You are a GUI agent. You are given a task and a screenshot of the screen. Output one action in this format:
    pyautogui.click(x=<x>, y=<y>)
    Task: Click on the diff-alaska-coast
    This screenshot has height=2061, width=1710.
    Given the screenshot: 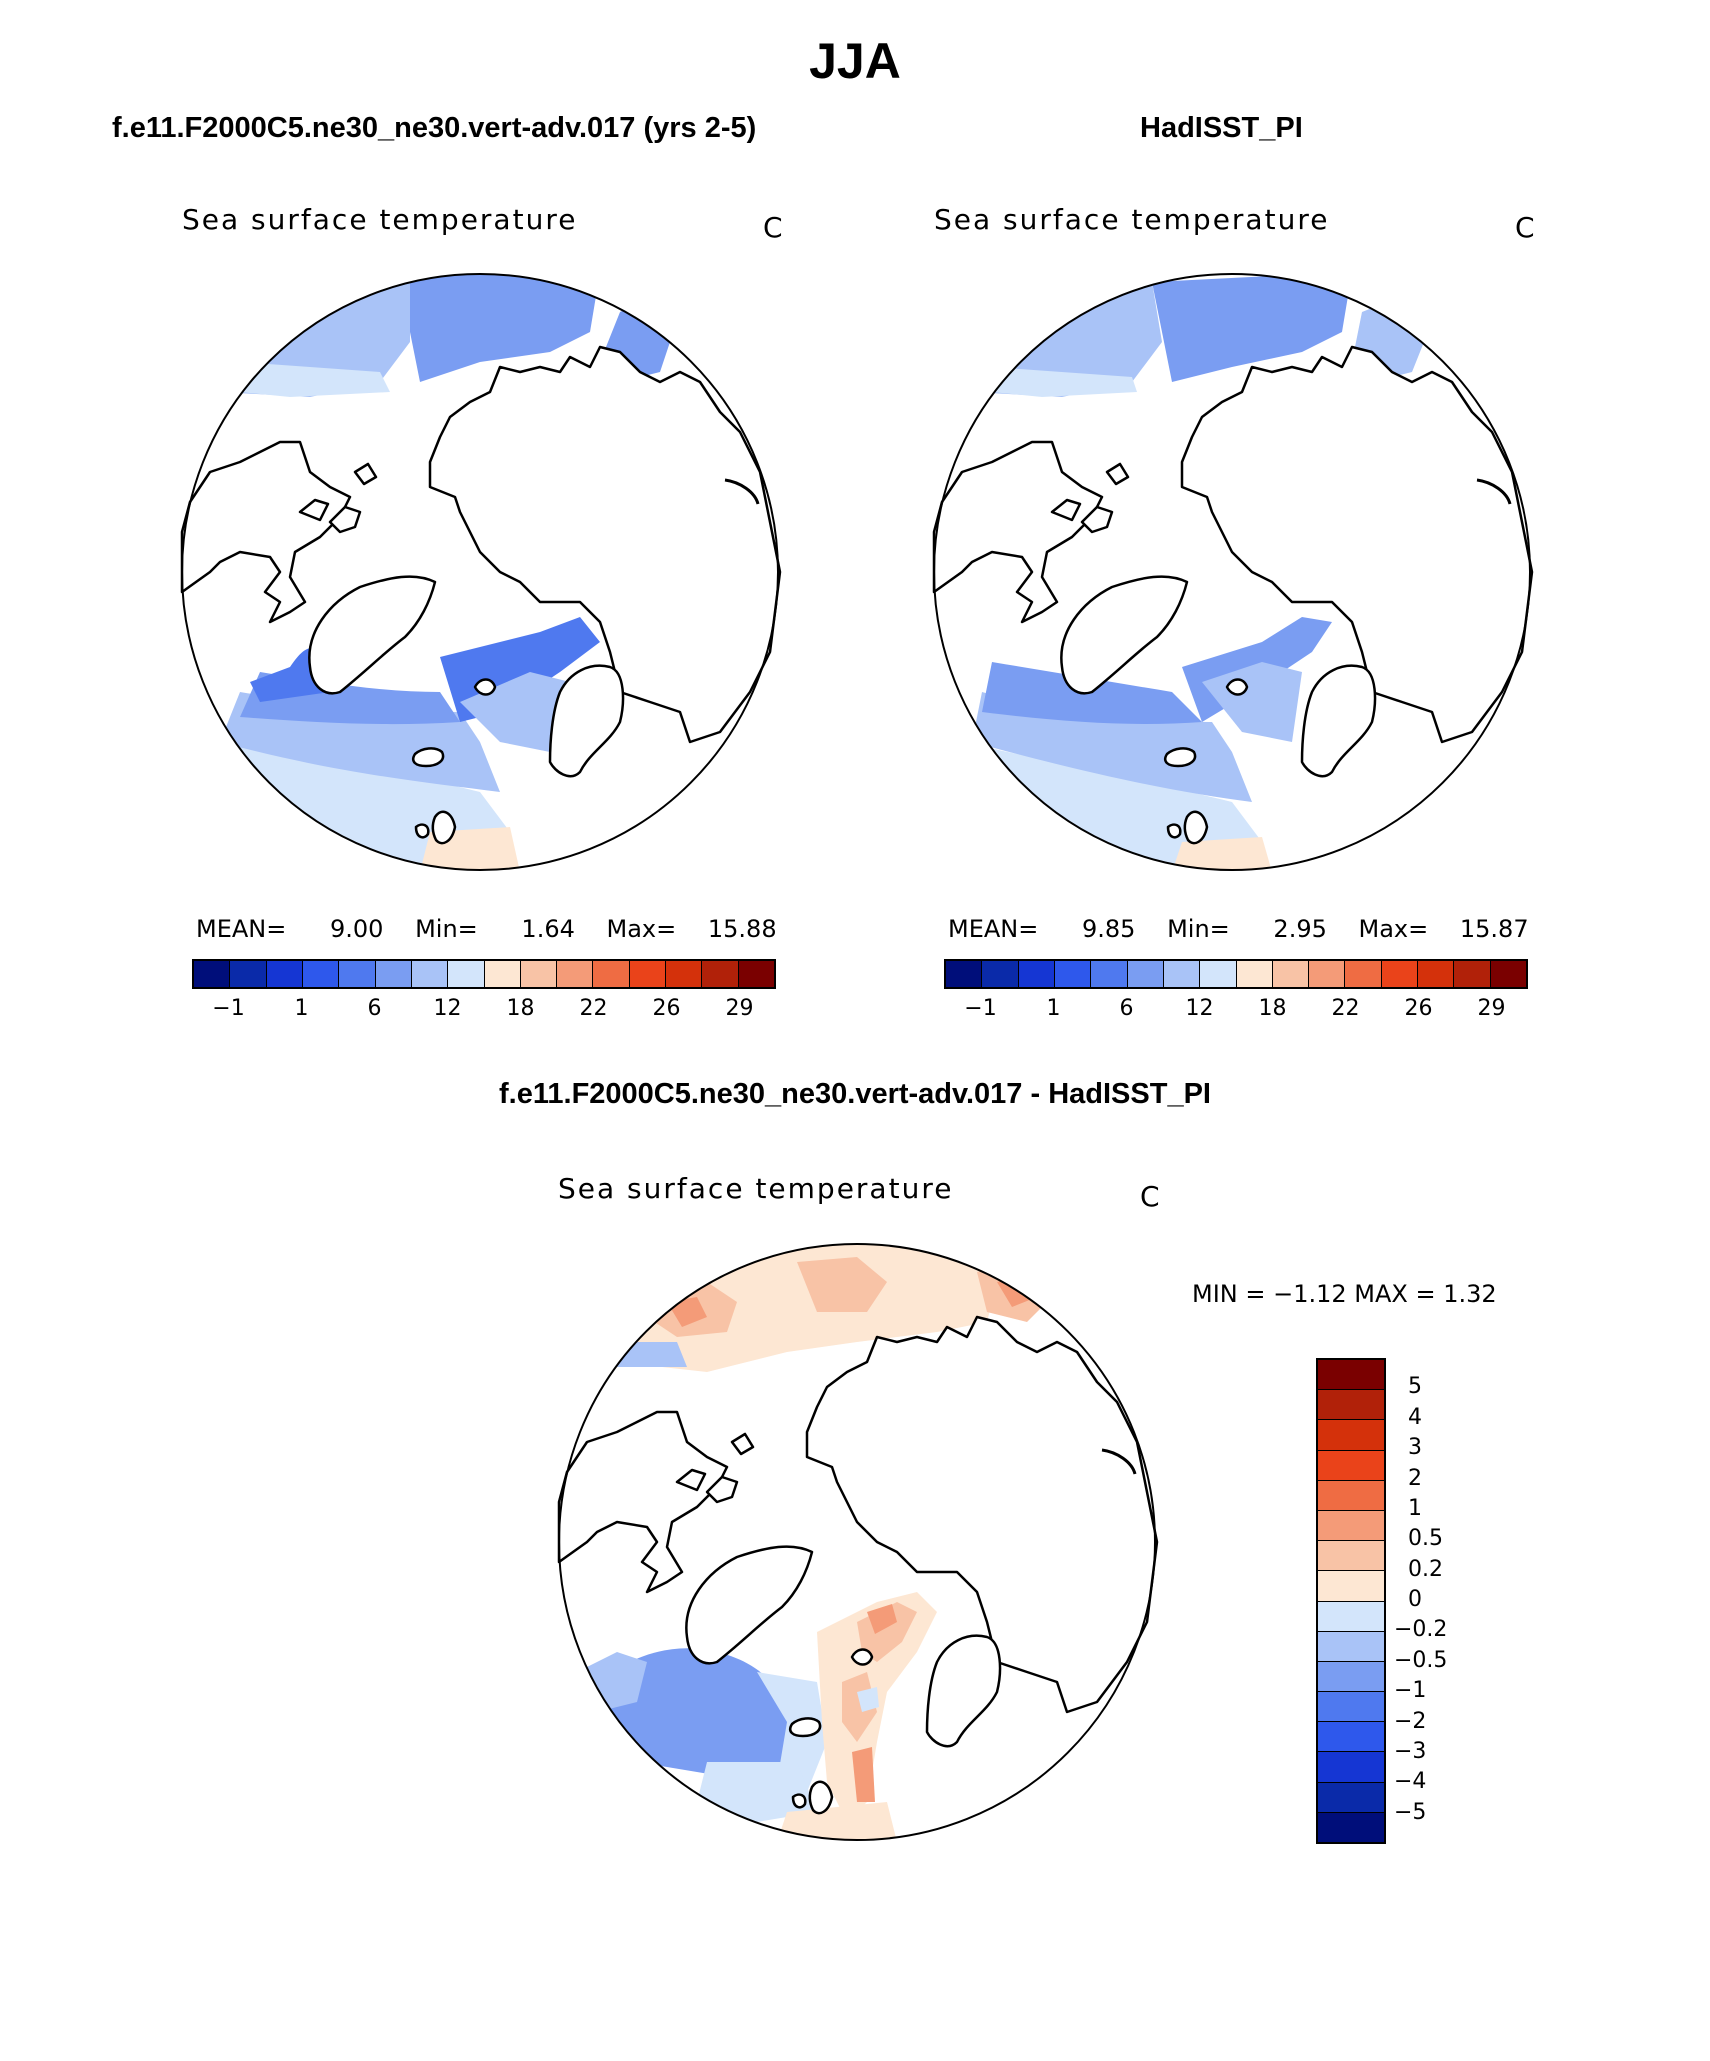 What is the action you would take?
    pyautogui.click(x=1119, y=1461)
    